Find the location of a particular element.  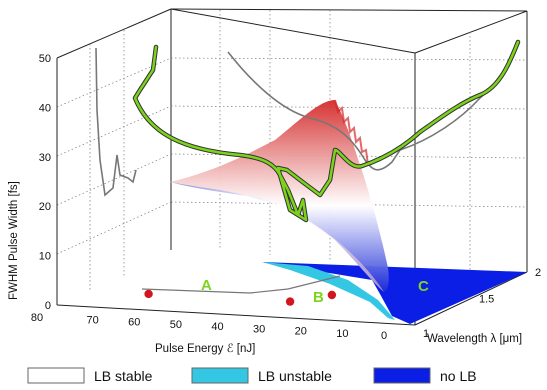

z-tick-label: 2 is located at coordinates (538, 273).